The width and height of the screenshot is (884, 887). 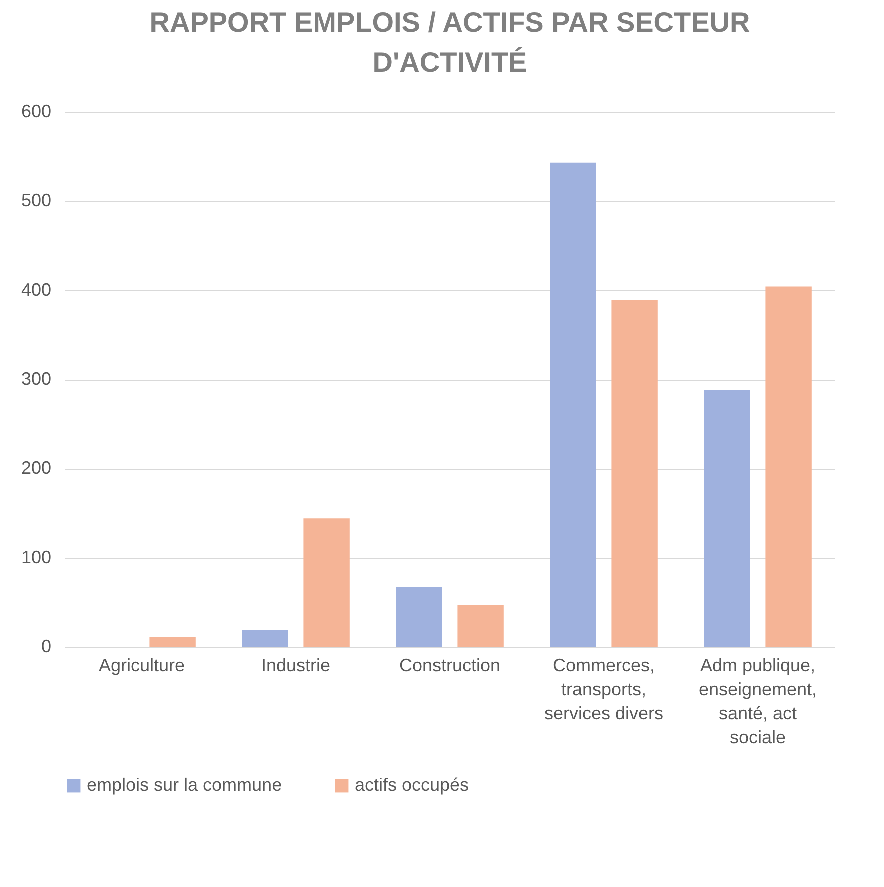 What do you see at coordinates (412, 785) in the screenshot?
I see `legend-label: actifs occupés` at bounding box center [412, 785].